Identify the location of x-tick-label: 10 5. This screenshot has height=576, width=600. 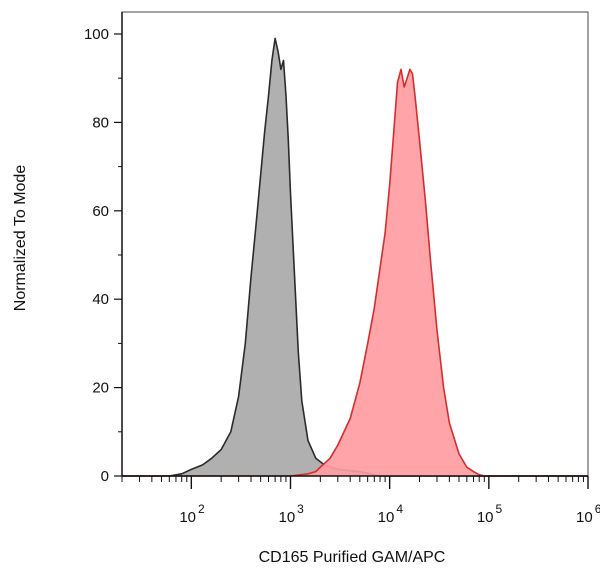
(490, 514).